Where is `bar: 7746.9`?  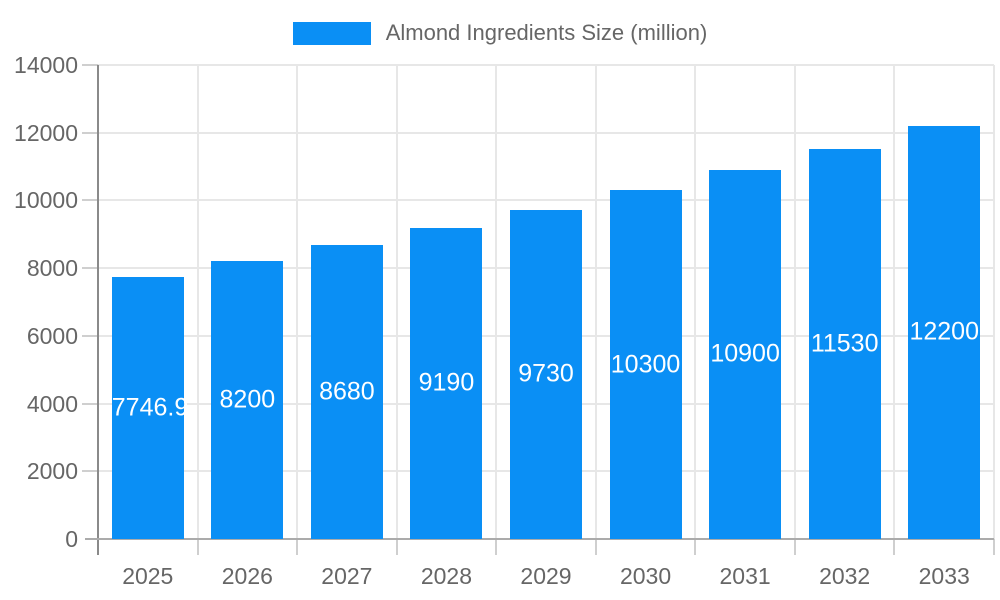
bar: 7746.9 is located at coordinates (150, 407).